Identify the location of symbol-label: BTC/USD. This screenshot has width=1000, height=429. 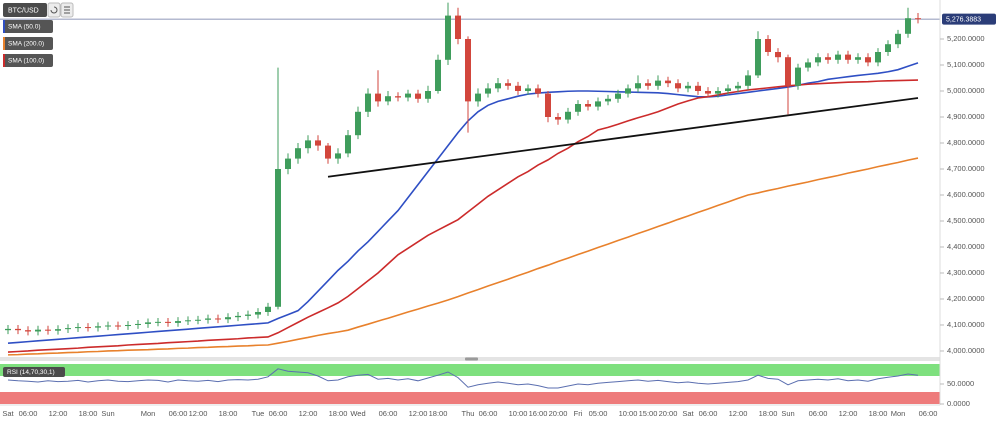
(23, 10).